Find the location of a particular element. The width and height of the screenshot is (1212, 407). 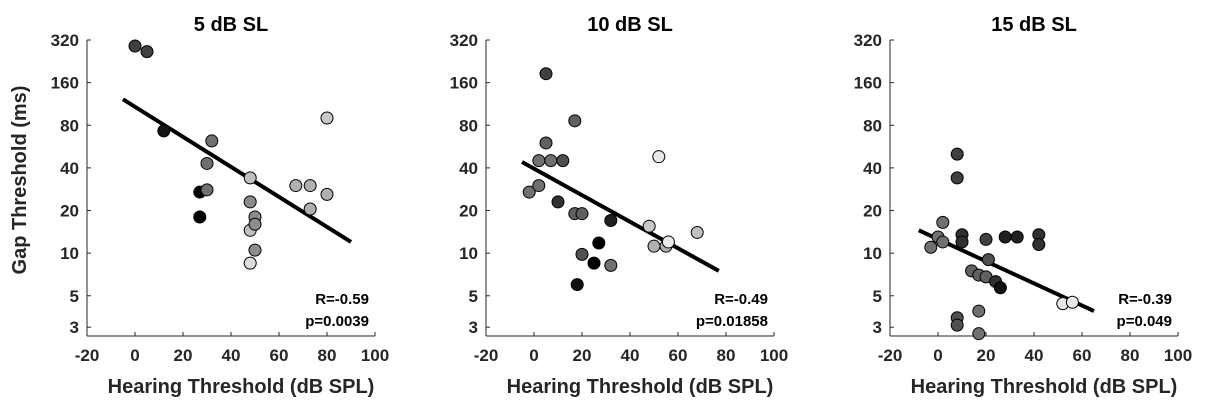

r-value: R=-0.49 is located at coordinates (741, 299).